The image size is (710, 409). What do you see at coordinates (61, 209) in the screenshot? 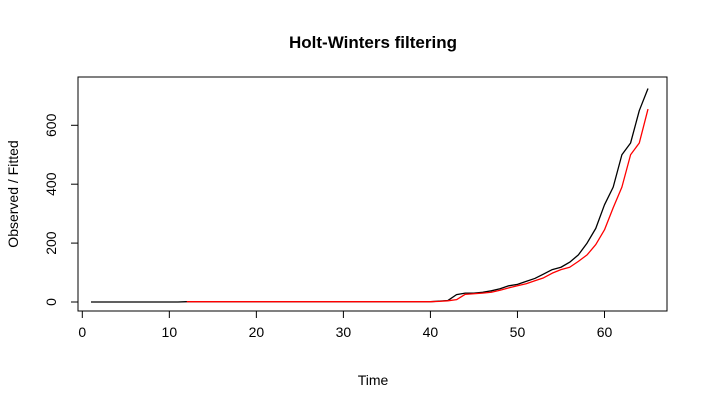
I see `y-axis: 0 200 400 600` at bounding box center [61, 209].